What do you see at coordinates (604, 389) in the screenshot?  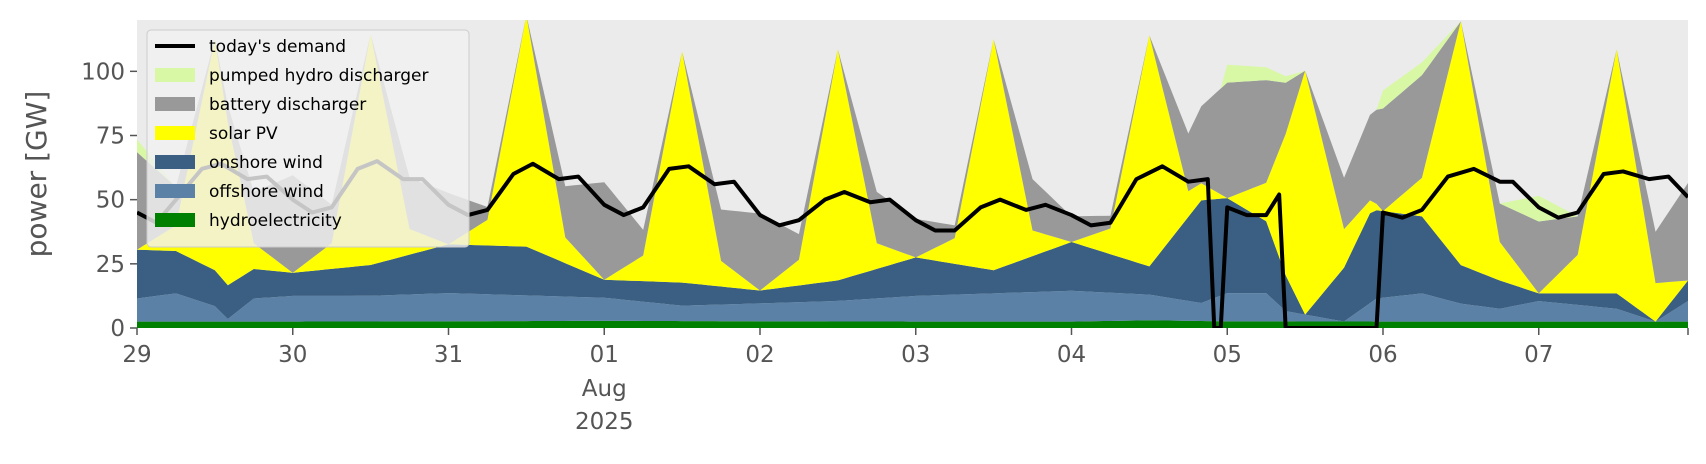 I see `x-tick-sublabel: Aug` at bounding box center [604, 389].